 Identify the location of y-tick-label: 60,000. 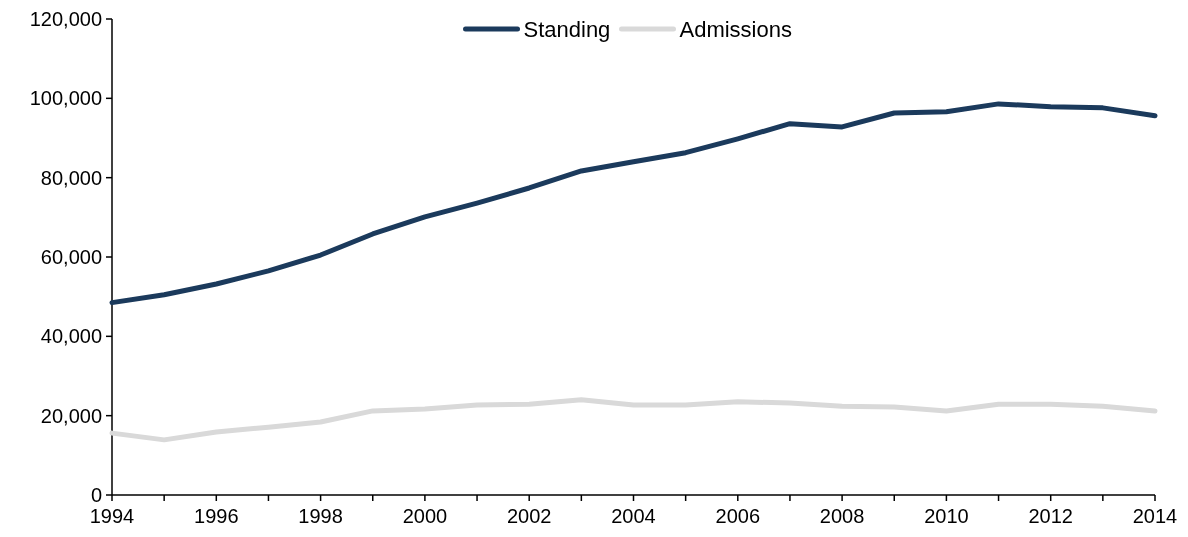
(71, 257).